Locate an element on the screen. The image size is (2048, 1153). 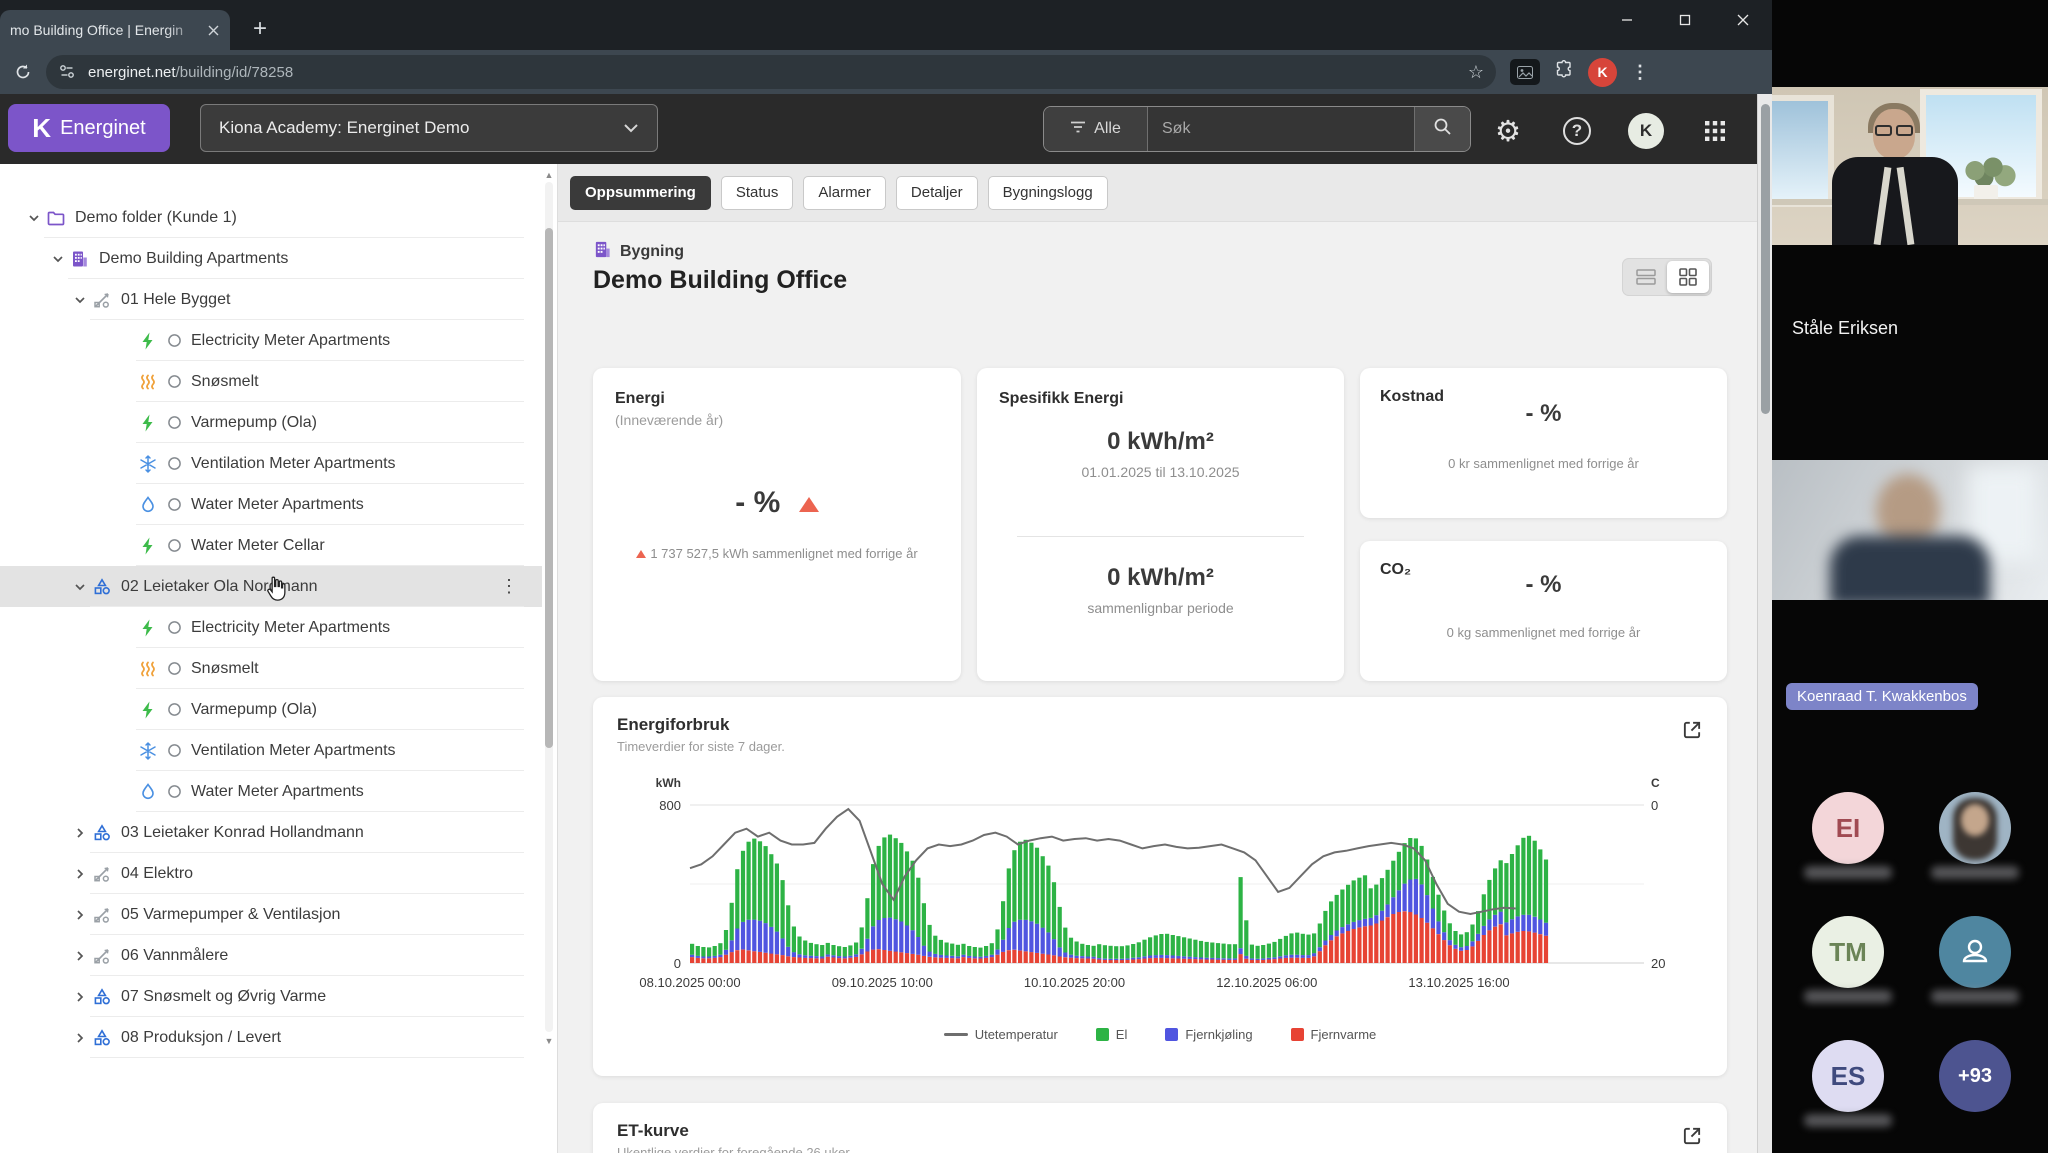
svg-text: 0 is located at coordinates (1654, 805).